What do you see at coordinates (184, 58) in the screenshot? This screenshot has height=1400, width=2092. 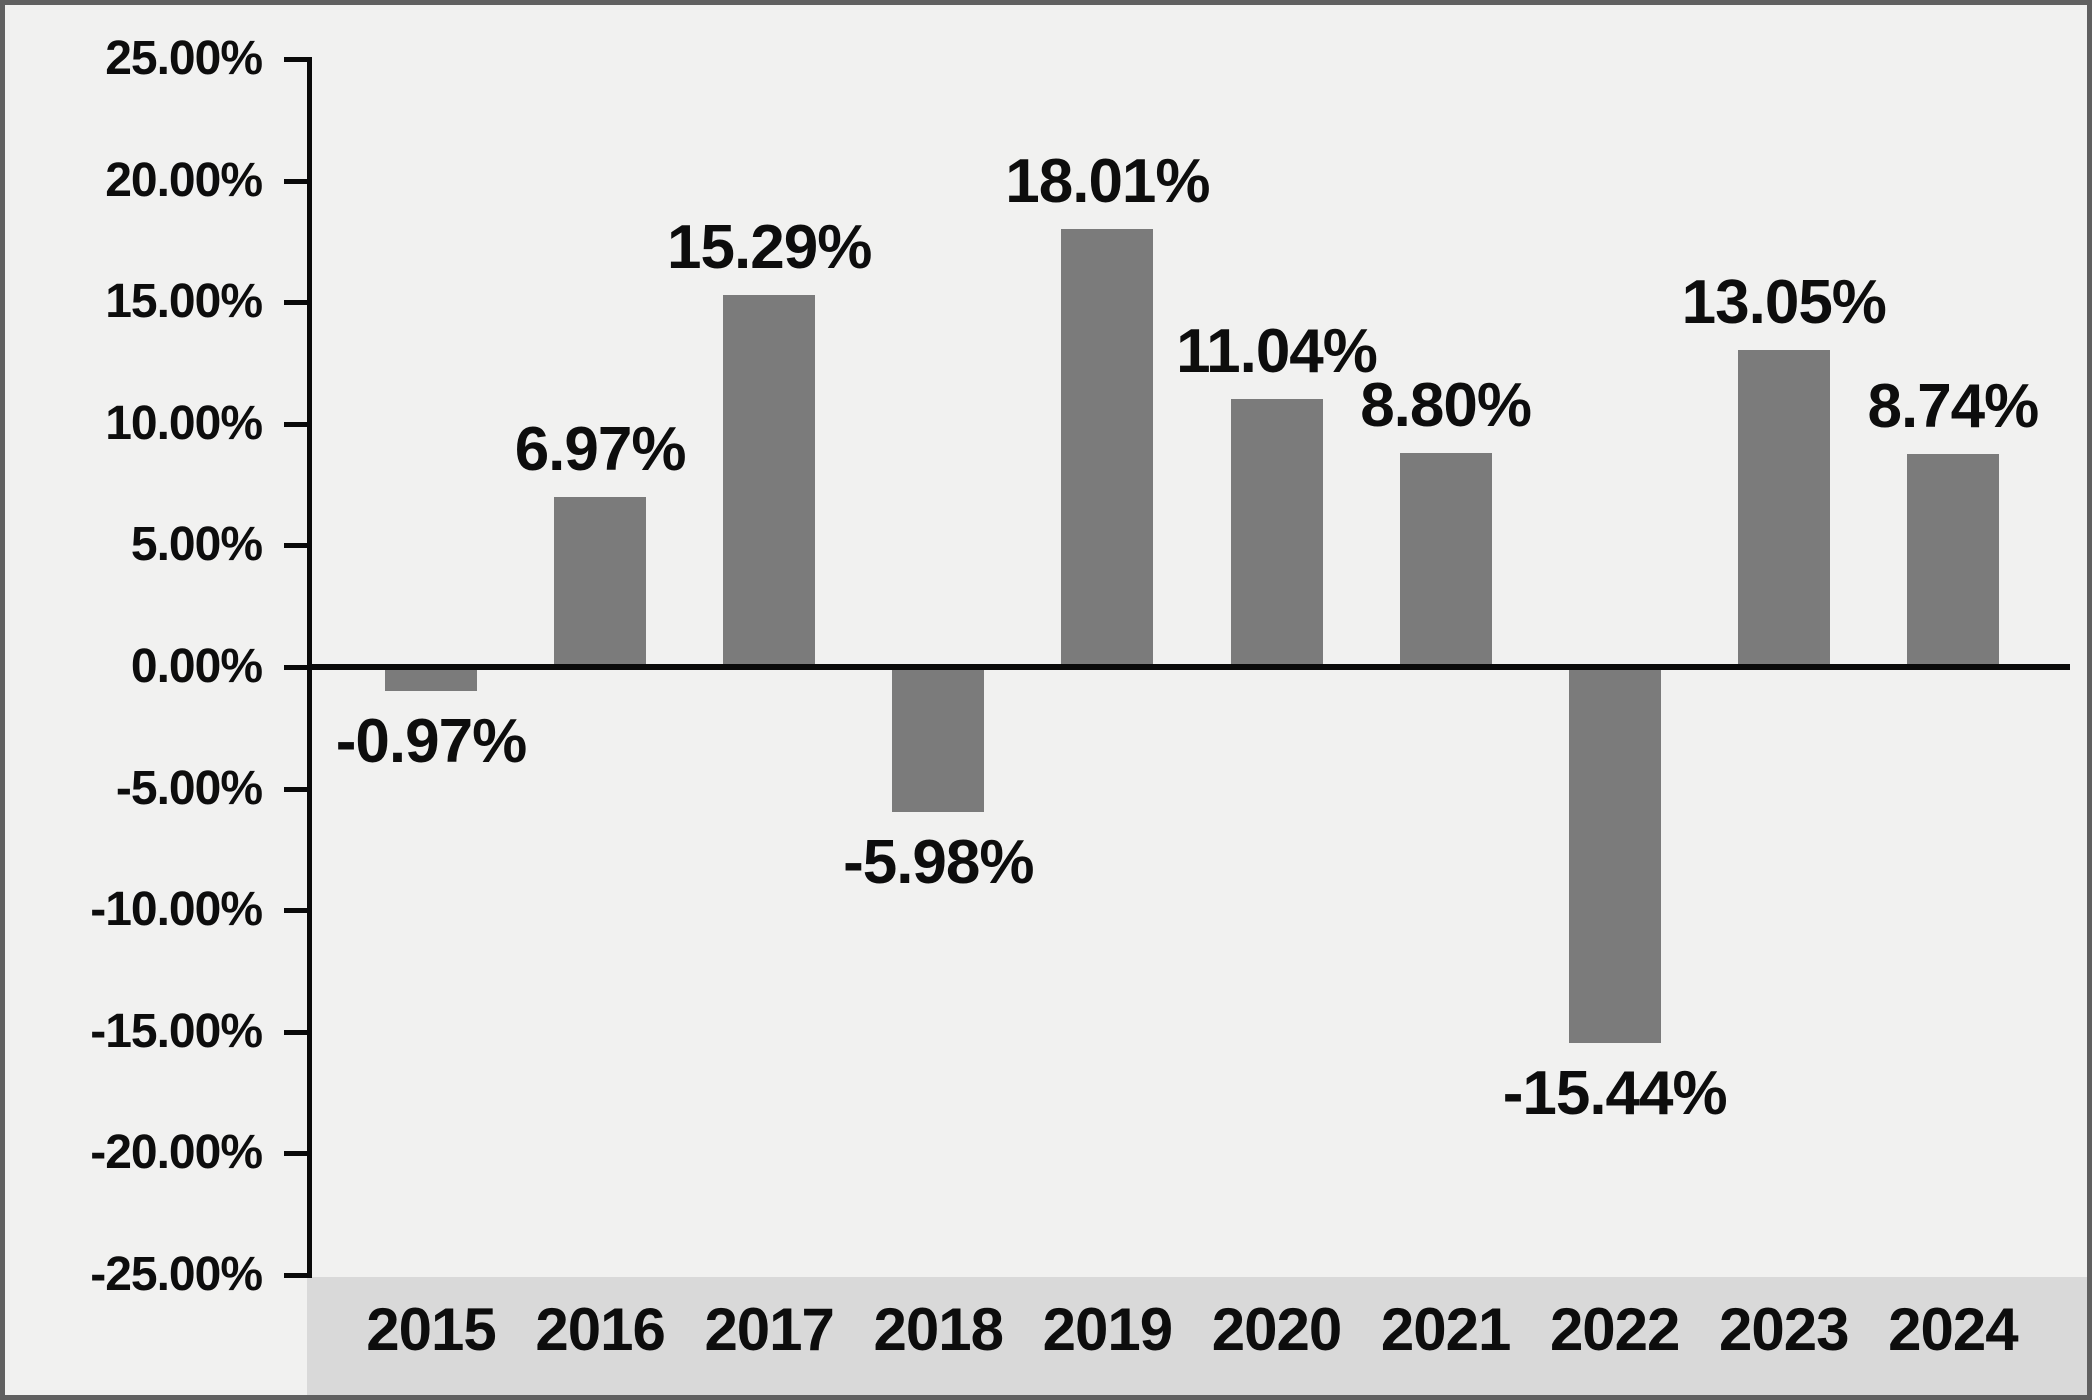 I see `y-axis-label: 25.00%` at bounding box center [184, 58].